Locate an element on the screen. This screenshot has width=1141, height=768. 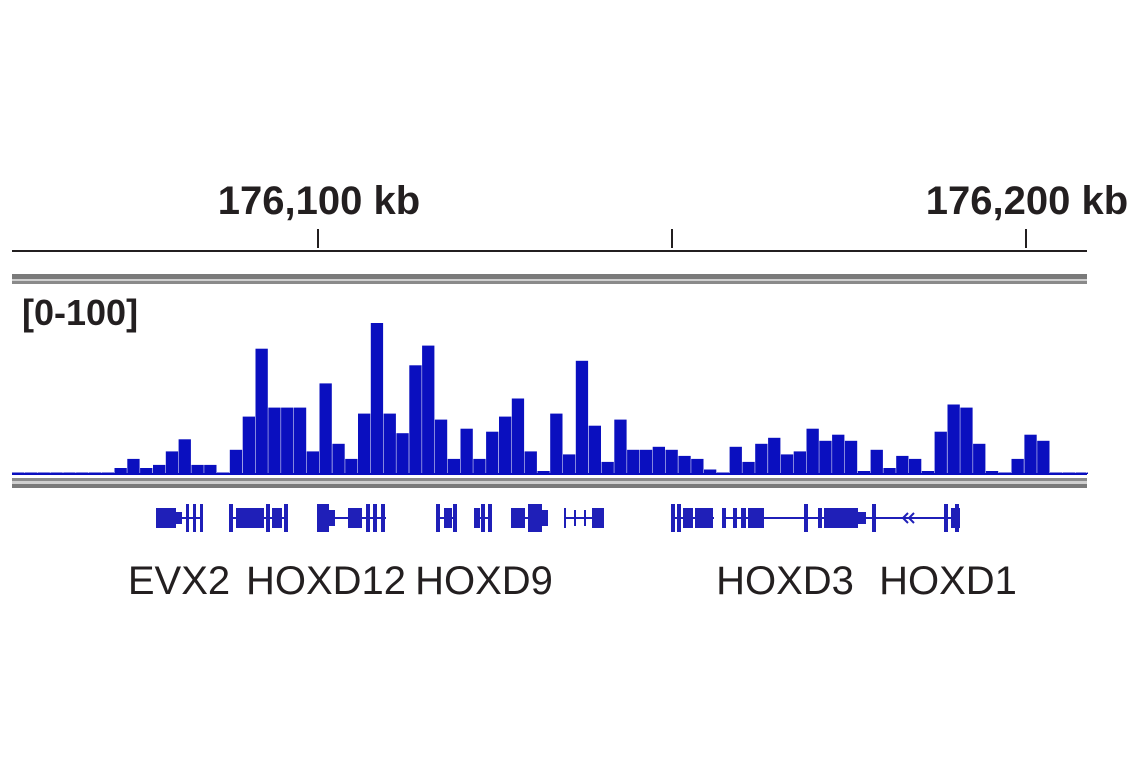
gene-model-hoxd1 is located at coordinates (913, 518).